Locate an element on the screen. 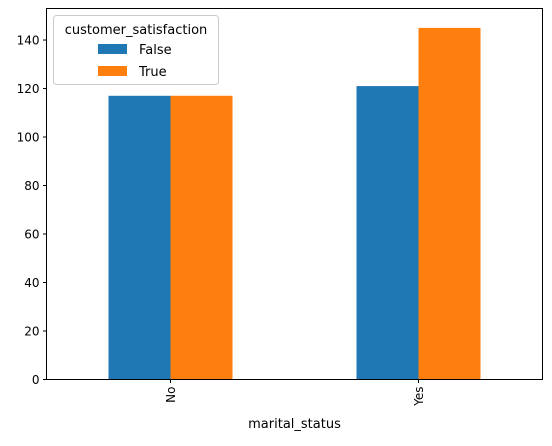 This screenshot has height=446, width=552. legend-frame is located at coordinates (136, 50).